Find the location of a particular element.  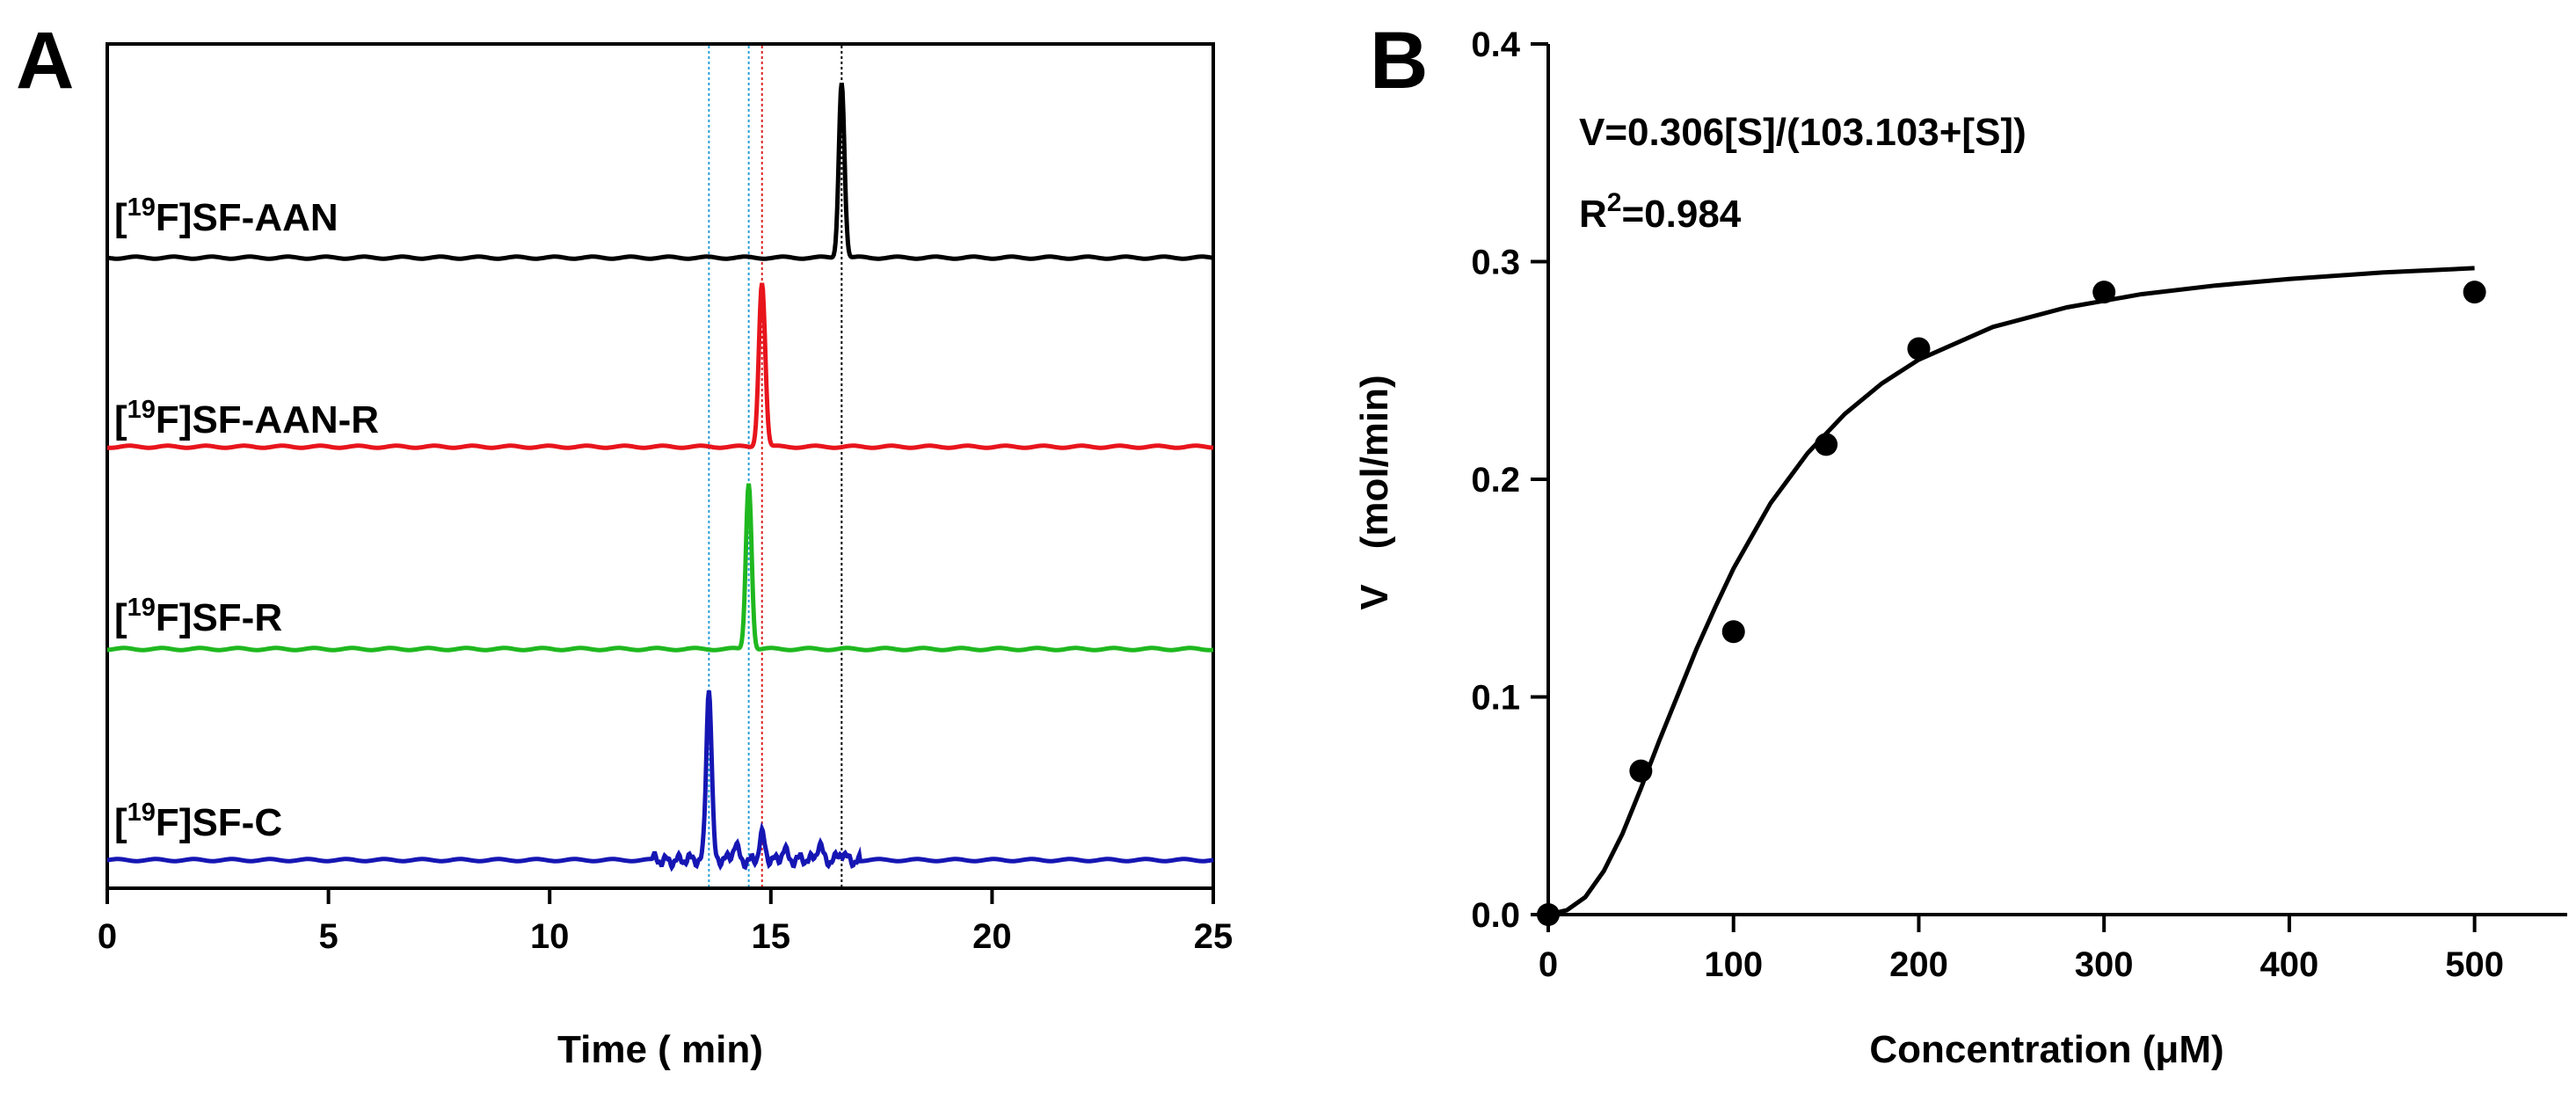

trace-sf-aan-r is located at coordinates (660, 366).